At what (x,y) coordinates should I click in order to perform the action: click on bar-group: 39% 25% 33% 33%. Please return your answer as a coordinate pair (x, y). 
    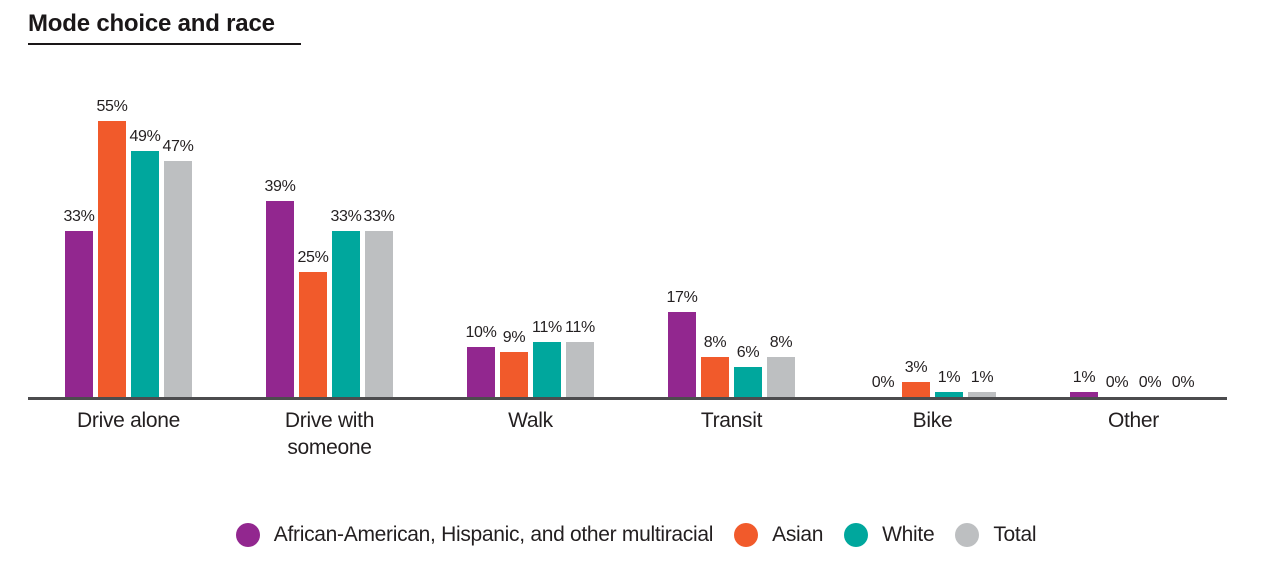
    Looking at the image, I should click on (329, 198).